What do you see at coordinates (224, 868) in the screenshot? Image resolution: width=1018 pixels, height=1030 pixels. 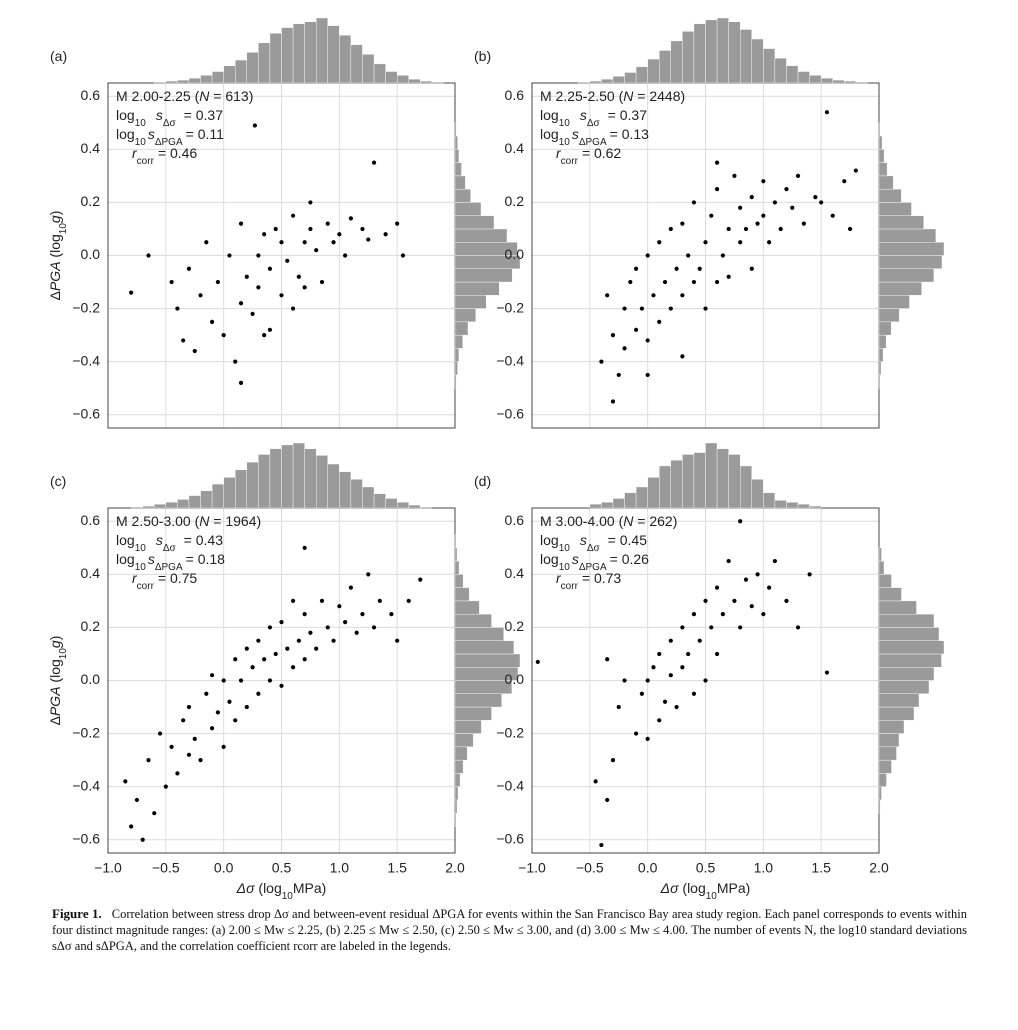 I see `x-tick-label: 0.0` at bounding box center [224, 868].